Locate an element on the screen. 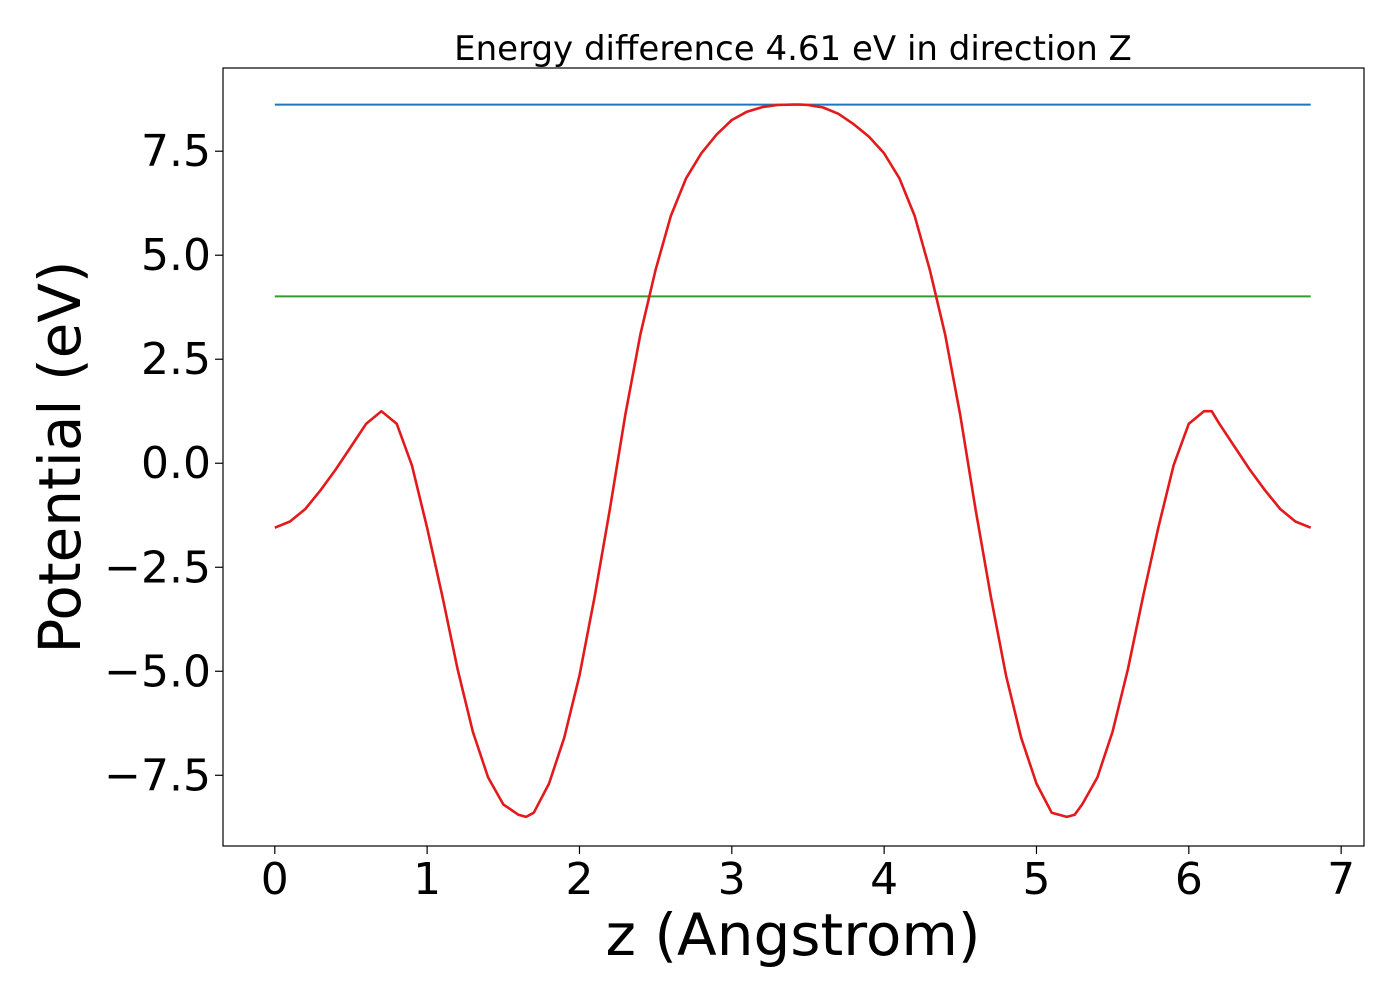 Image resolution: width=1400 pixels, height=1000 pixels. y-axis: 7.5 5.0 2.5 0.0 −2.5 −5.0 −7.5 is located at coordinates (163, 463).